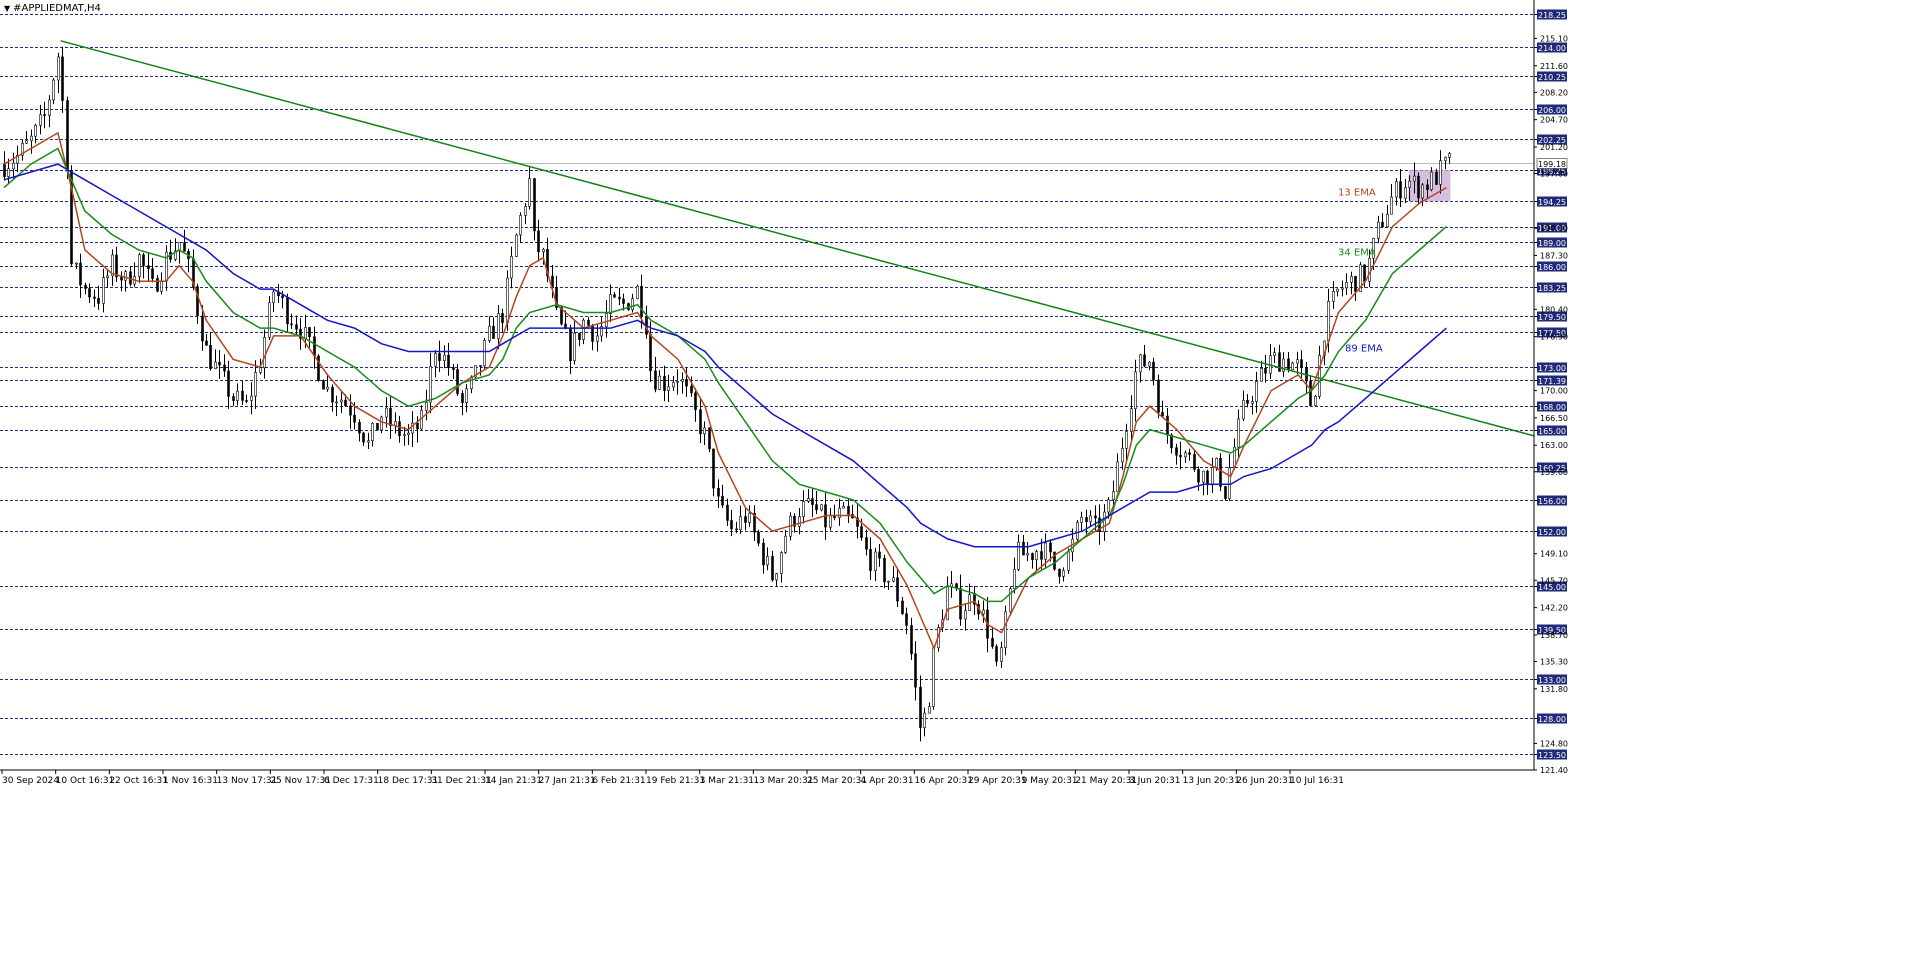 The image size is (1916, 963). I want to click on time-tick-label: 9 May 20:31, so click(1050, 781).